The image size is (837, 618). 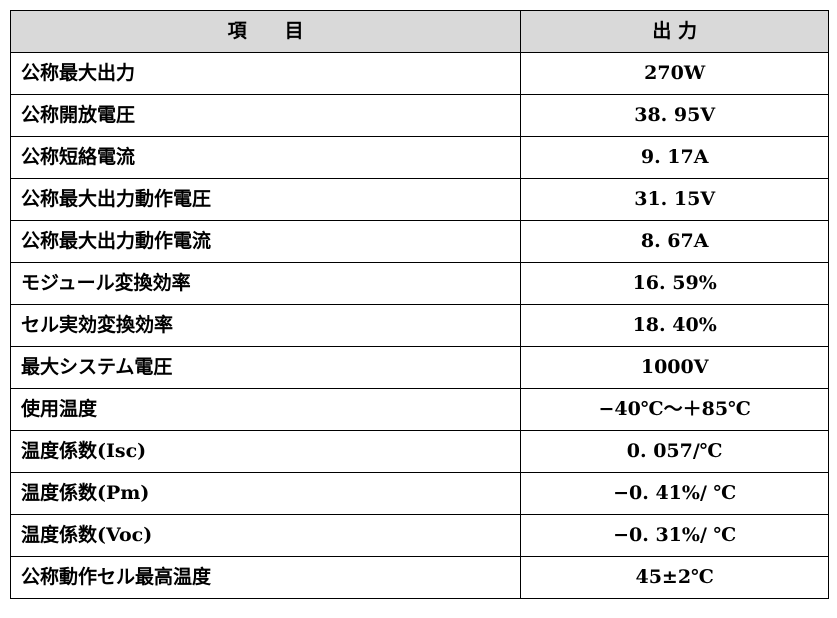 I want to click on table-row: 最大システム電圧 1000V, so click(x=419, y=367).